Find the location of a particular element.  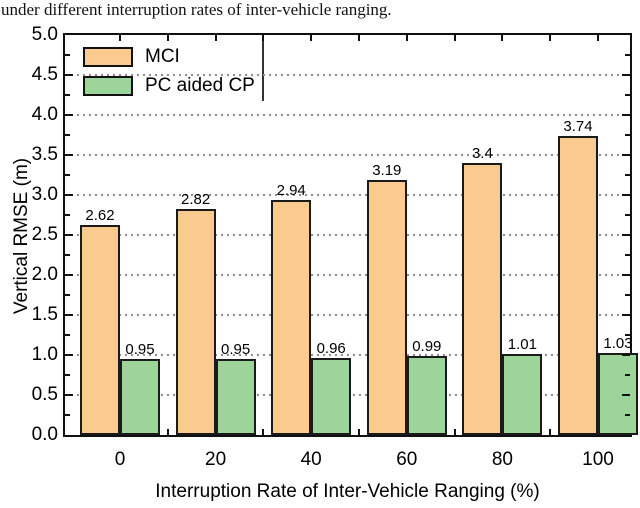

legend-divider-line is located at coordinates (263, 70).